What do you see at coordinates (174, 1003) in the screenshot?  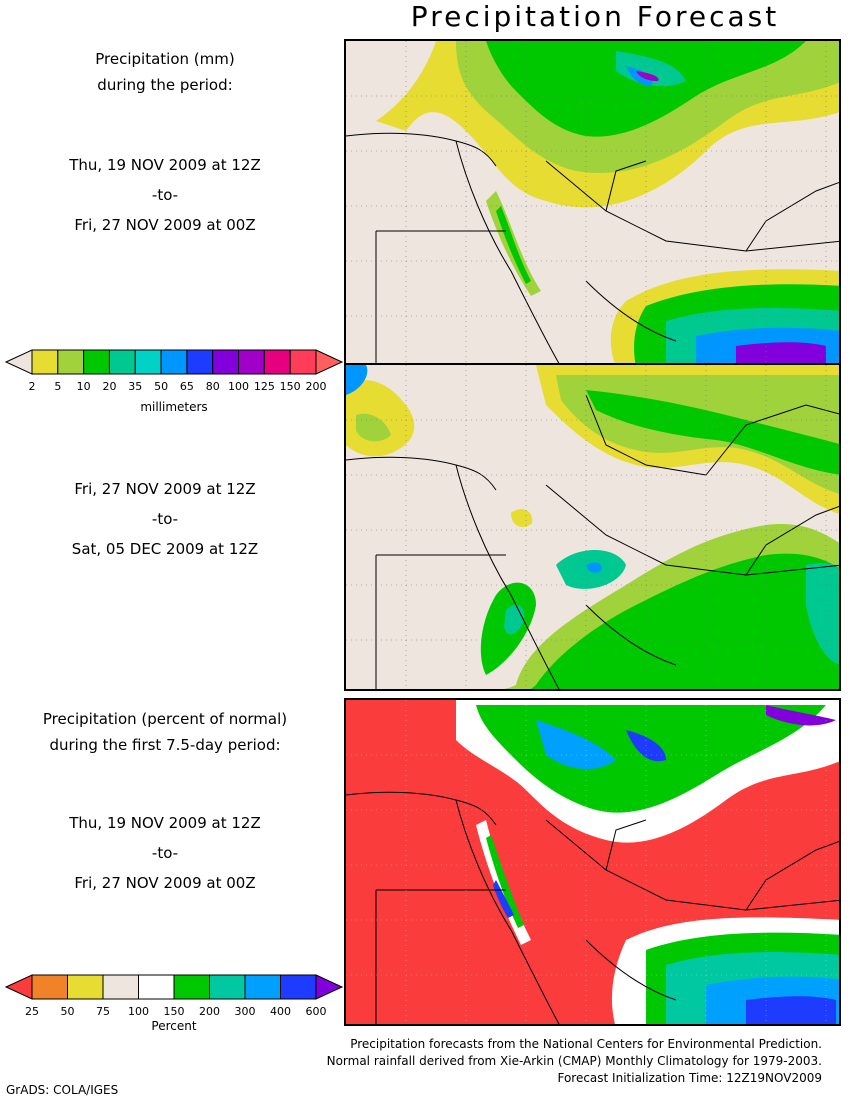 I see `legend-percent: 25 50 75 100 150 200 300 400 600 Percent` at bounding box center [174, 1003].